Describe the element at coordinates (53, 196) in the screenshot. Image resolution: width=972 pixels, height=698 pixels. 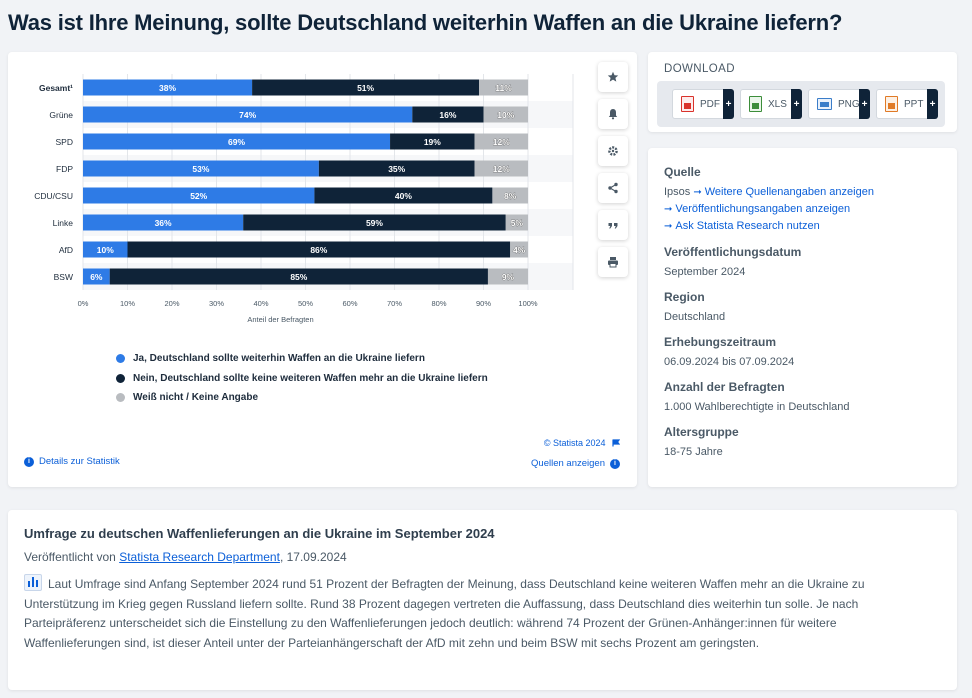
I see `category-label: CDU/CSU` at that location.